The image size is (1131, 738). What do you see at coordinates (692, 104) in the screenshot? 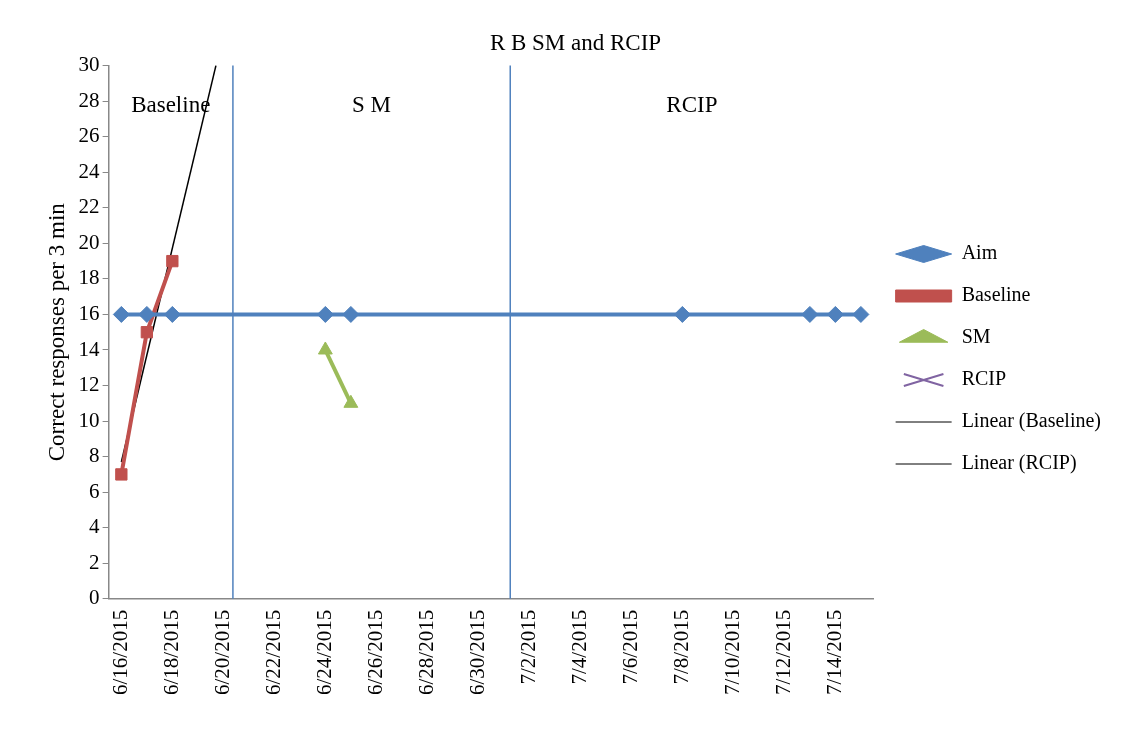
I see `annotation: RCIP` at bounding box center [692, 104].